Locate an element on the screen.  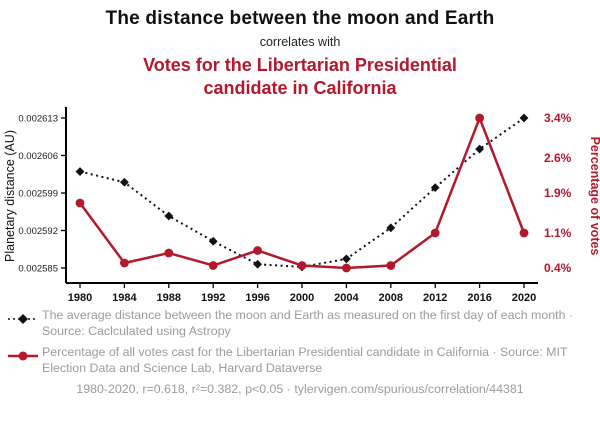
svg-text: 3.4% is located at coordinates (558, 118).